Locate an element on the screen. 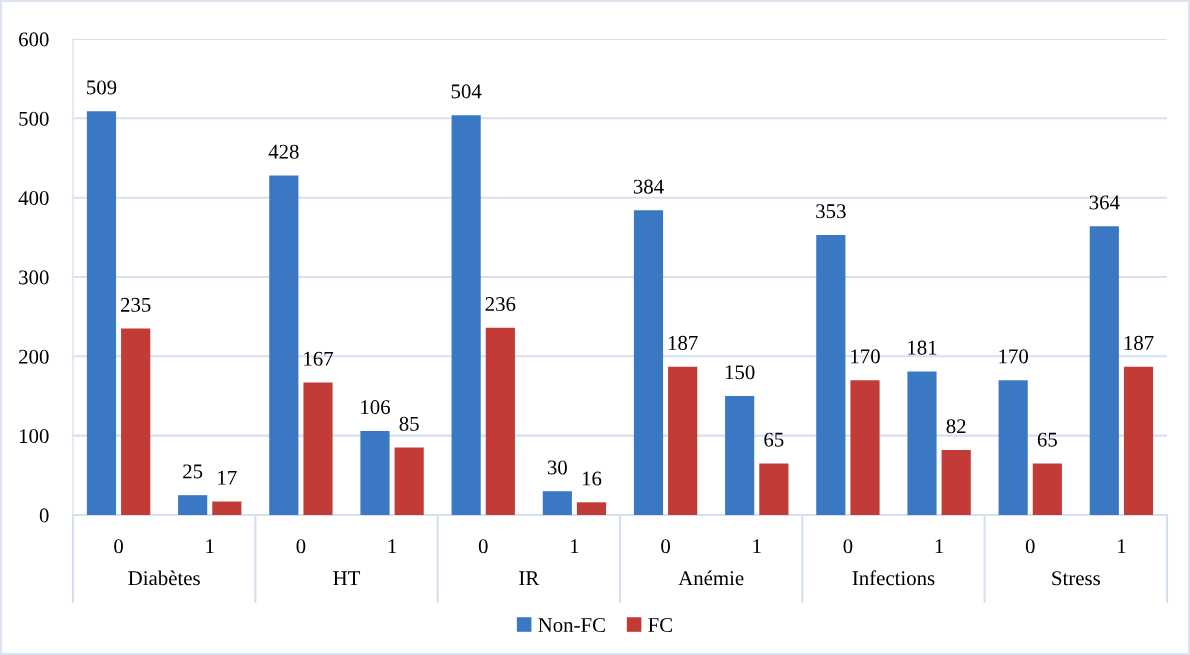 The height and width of the screenshot is (655, 1190). y-tick-label: 300 is located at coordinates (34, 277).